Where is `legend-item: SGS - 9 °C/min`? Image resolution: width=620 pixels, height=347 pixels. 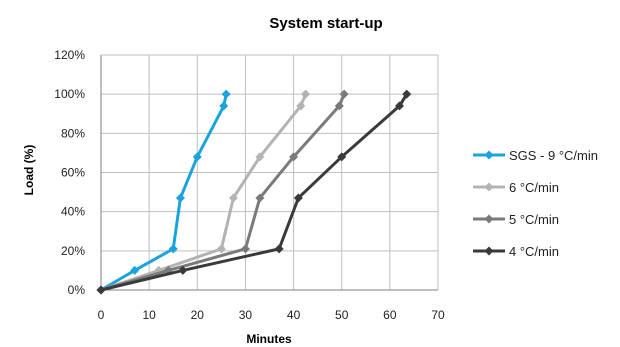
legend-item: SGS - 9 °C/min is located at coordinates (535, 155).